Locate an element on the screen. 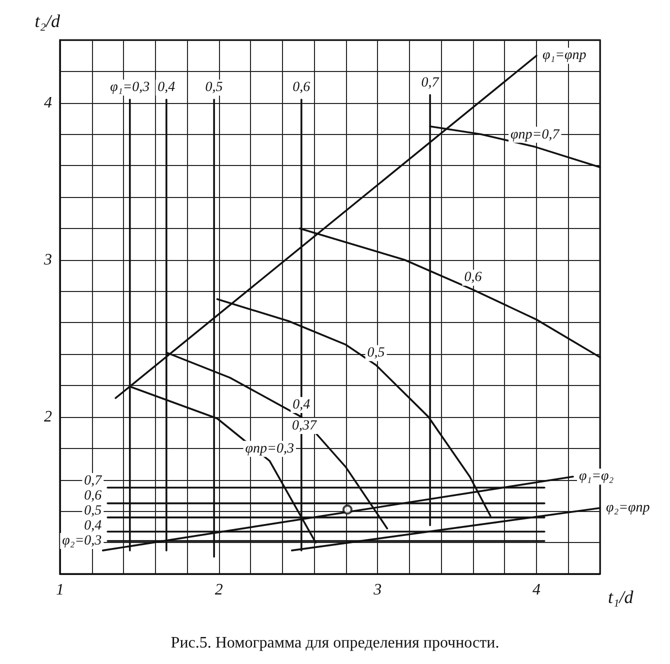 The image size is (670, 664). series-label: φ₂=0,3 is located at coordinates (82, 541).